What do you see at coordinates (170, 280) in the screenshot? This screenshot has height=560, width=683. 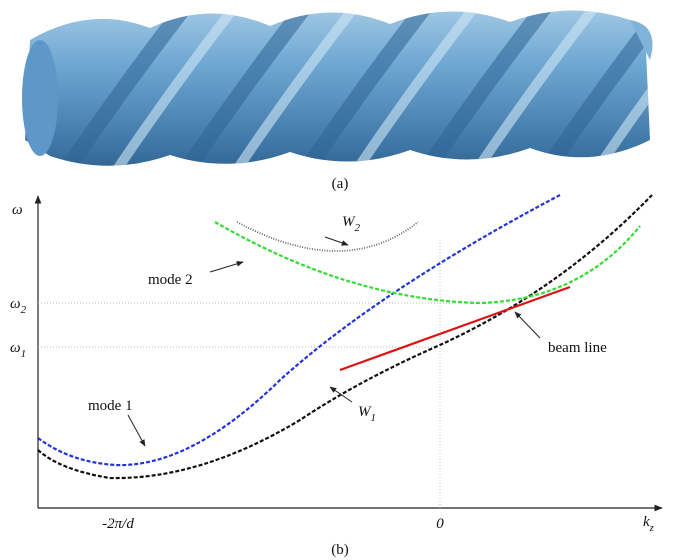 I see `curve-label: mode 2` at bounding box center [170, 280].